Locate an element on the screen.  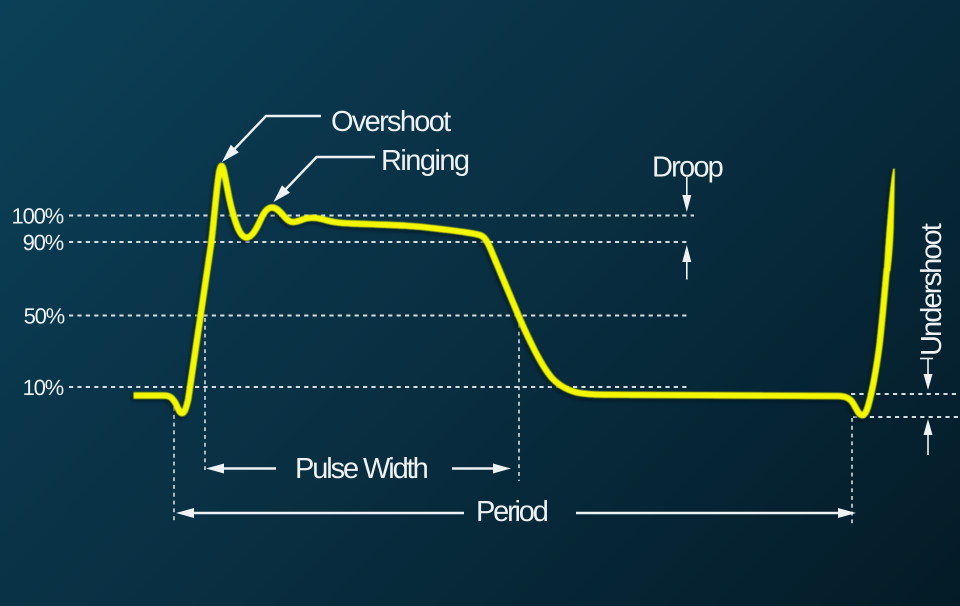
svg-text: 90% is located at coordinates (43, 242).